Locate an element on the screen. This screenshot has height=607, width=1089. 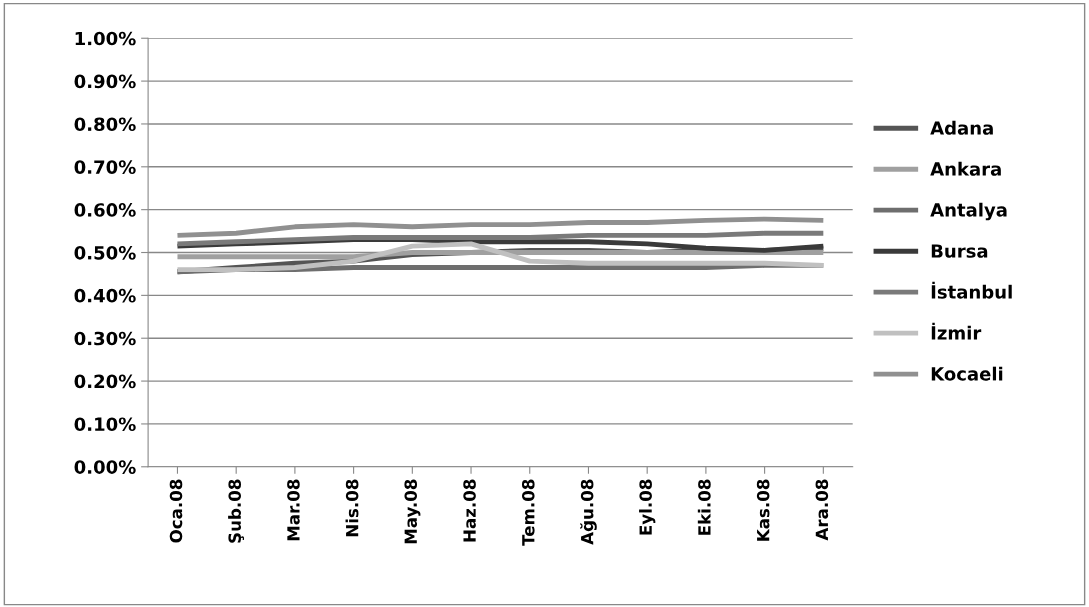
legend-label: İstanbul is located at coordinates (971, 290).